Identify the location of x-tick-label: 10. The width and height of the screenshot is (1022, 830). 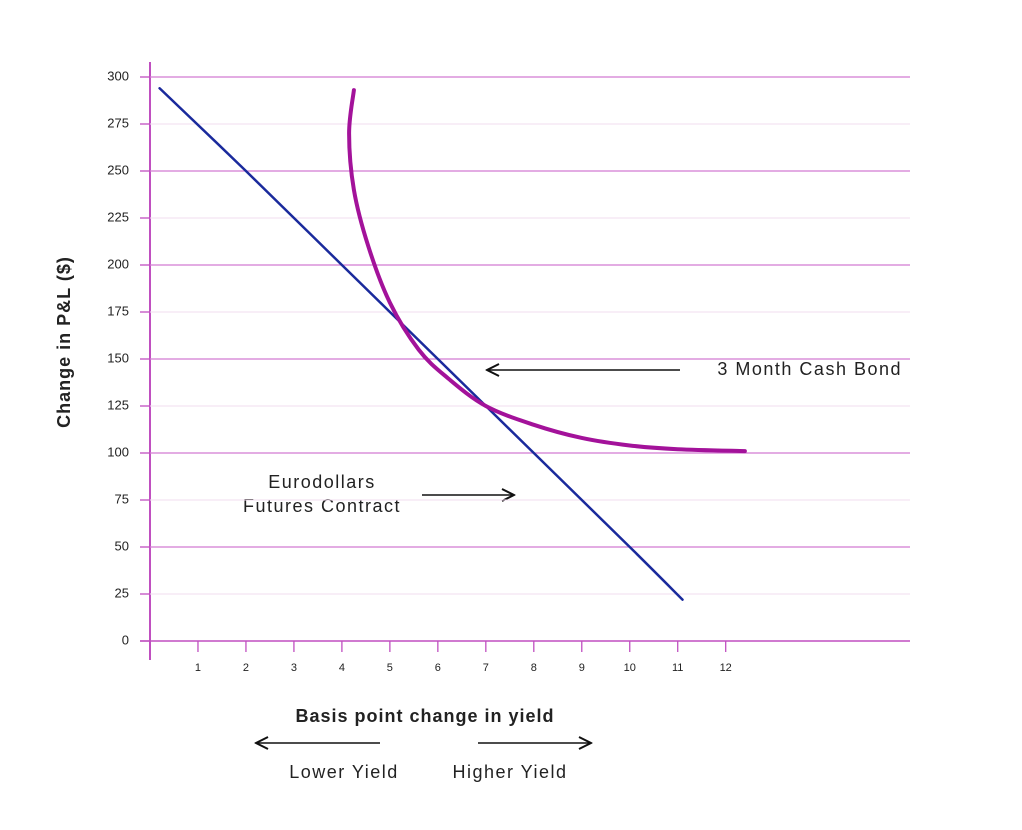
(630, 668).